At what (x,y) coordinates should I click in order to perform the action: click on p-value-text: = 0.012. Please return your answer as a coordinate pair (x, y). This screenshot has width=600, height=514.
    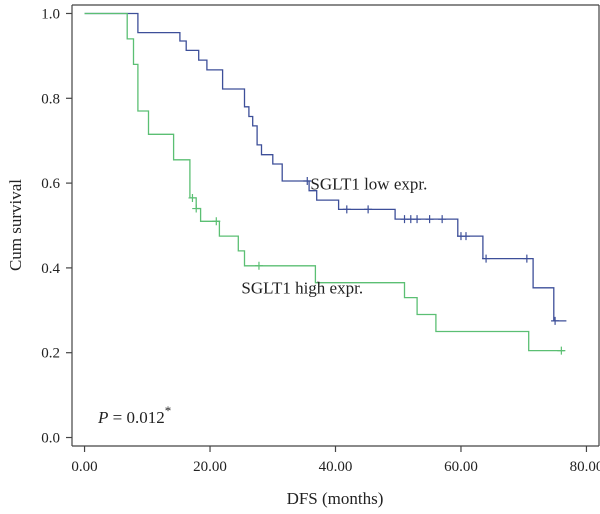
    Looking at the image, I should click on (136, 417).